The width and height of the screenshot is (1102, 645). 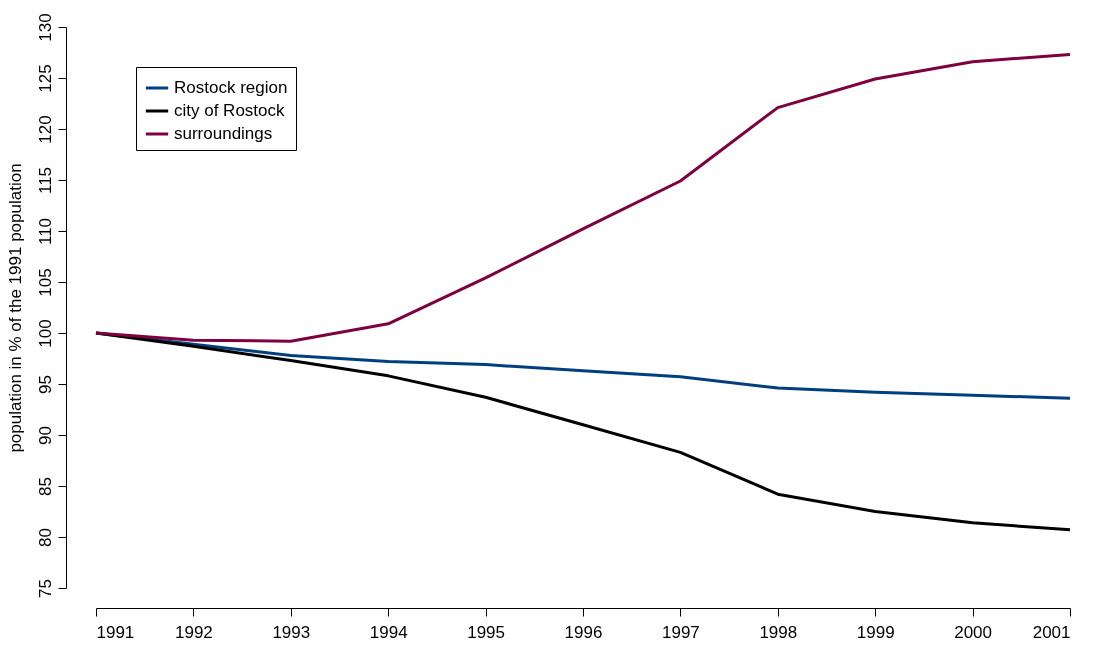 What do you see at coordinates (1051, 632) in the screenshot?
I see `x-tick-label: 2001` at bounding box center [1051, 632].